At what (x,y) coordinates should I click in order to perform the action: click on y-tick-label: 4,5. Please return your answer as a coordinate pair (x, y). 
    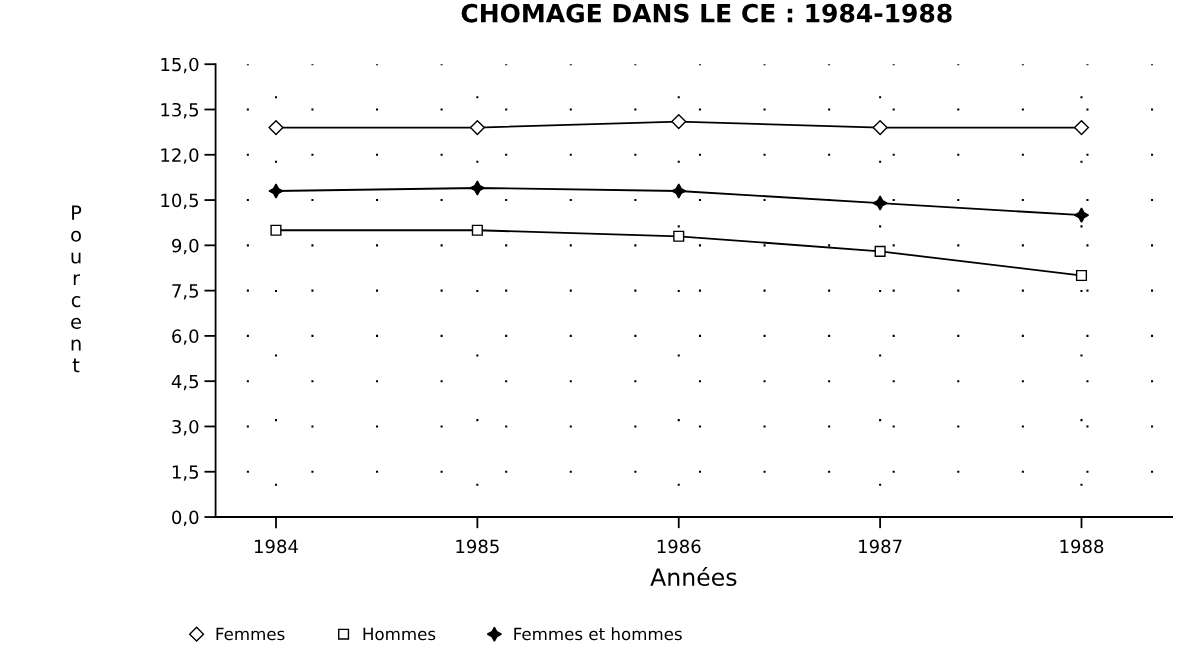
    Looking at the image, I should click on (185, 382).